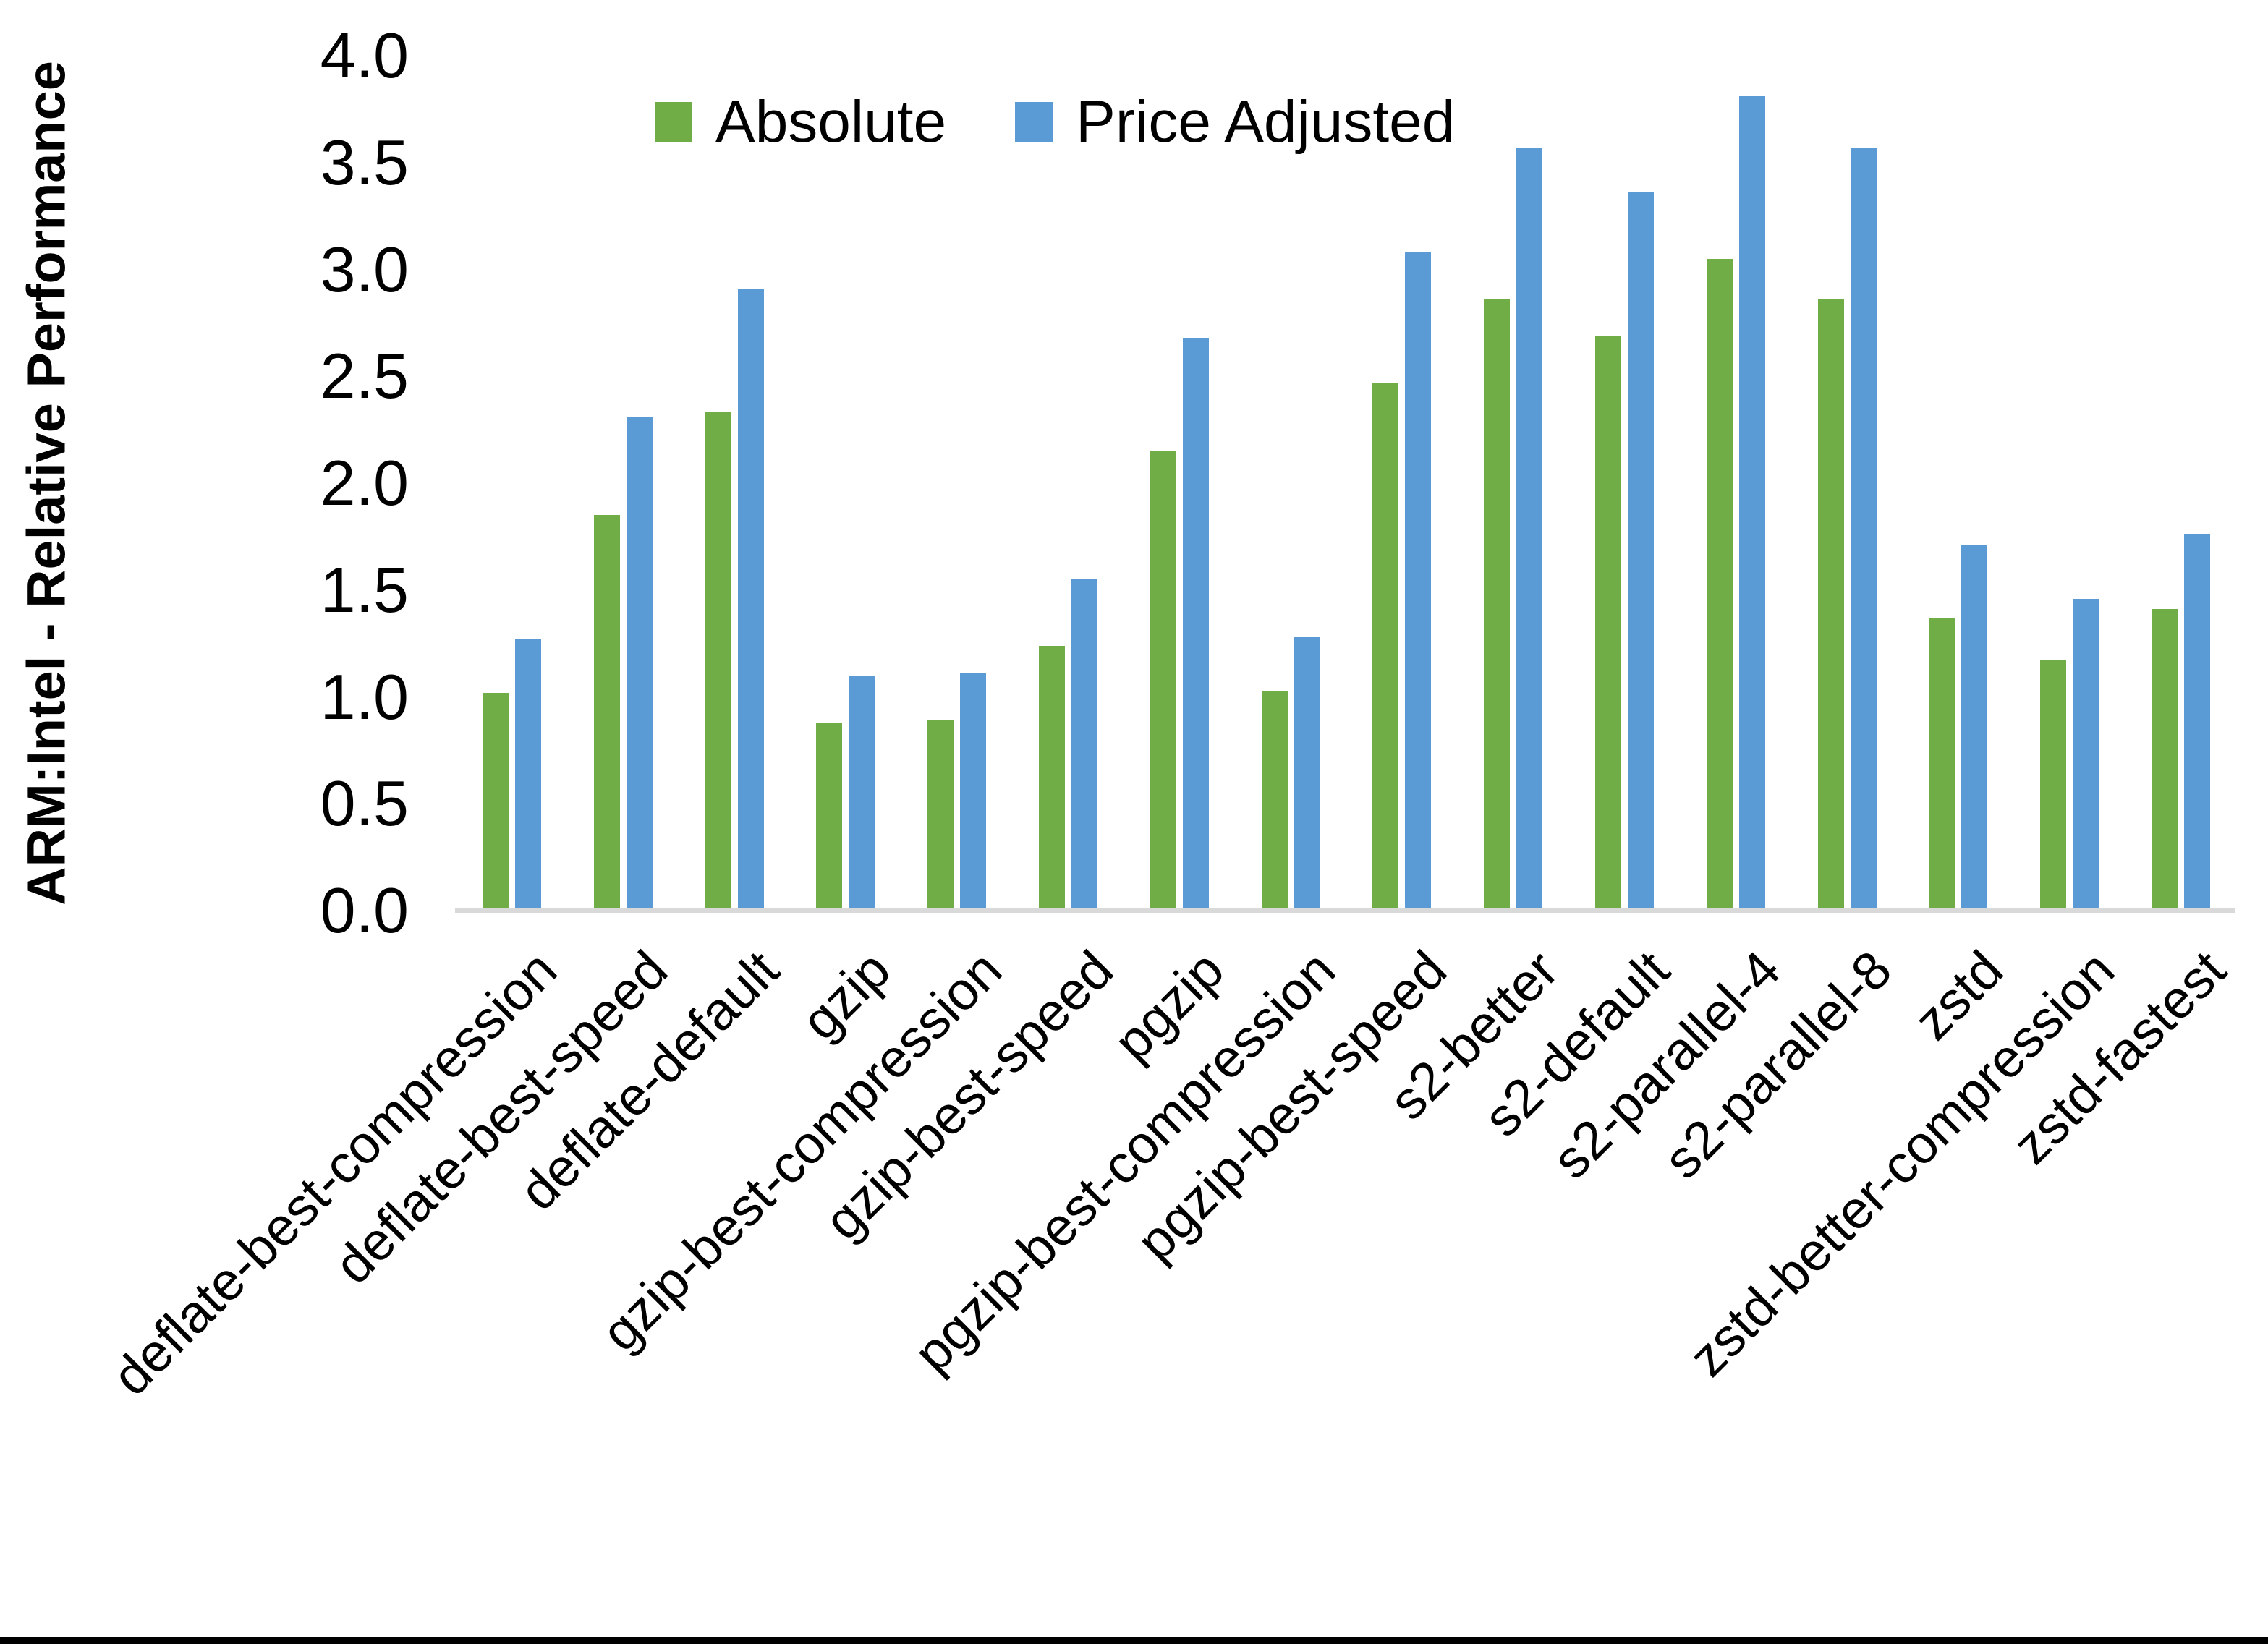 This screenshot has width=2268, height=1644. Describe the element at coordinates (364, 162) in the screenshot. I see `y-tick-label-3.5: 3.5` at that location.